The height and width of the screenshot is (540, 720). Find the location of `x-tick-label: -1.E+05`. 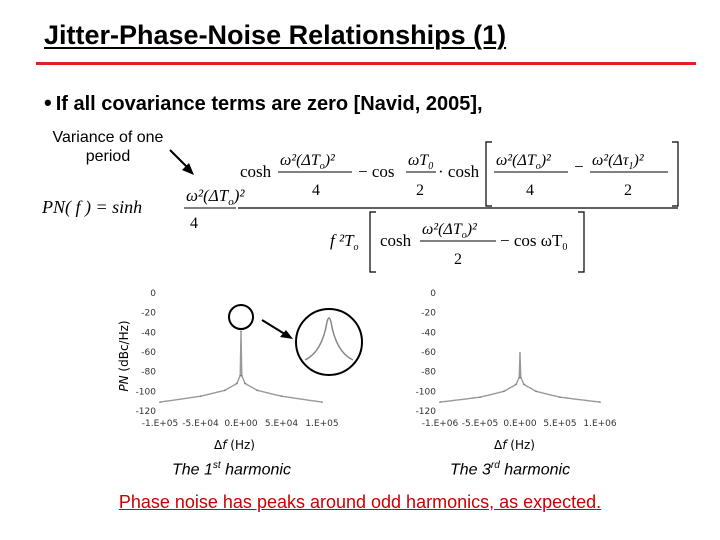

x-tick-label: -1.E+05 is located at coordinates (160, 424).